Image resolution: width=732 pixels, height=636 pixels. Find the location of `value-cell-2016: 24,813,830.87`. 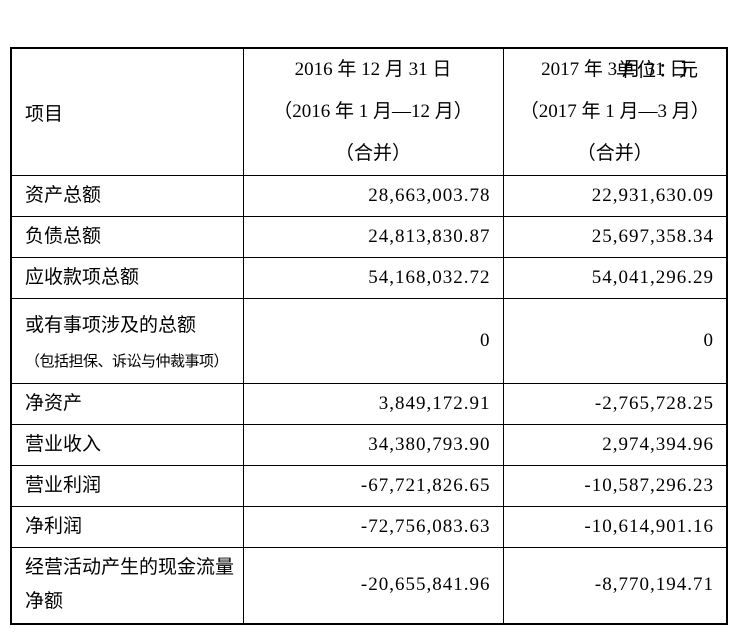

value-cell-2016: 24,813,830.87 is located at coordinates (373, 237).